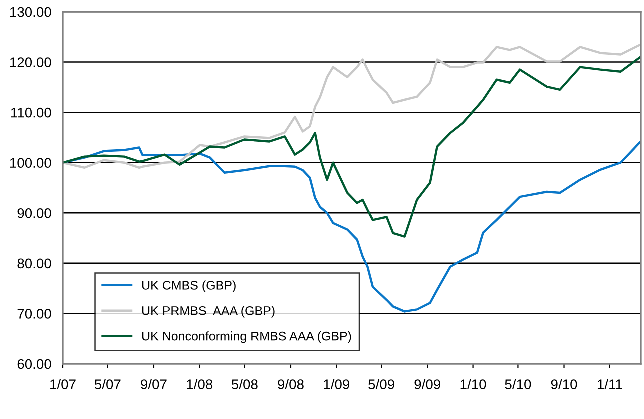 This screenshot has width=644, height=419. What do you see at coordinates (518, 384) in the screenshot?
I see `x-tick-label: 5/10` at bounding box center [518, 384].